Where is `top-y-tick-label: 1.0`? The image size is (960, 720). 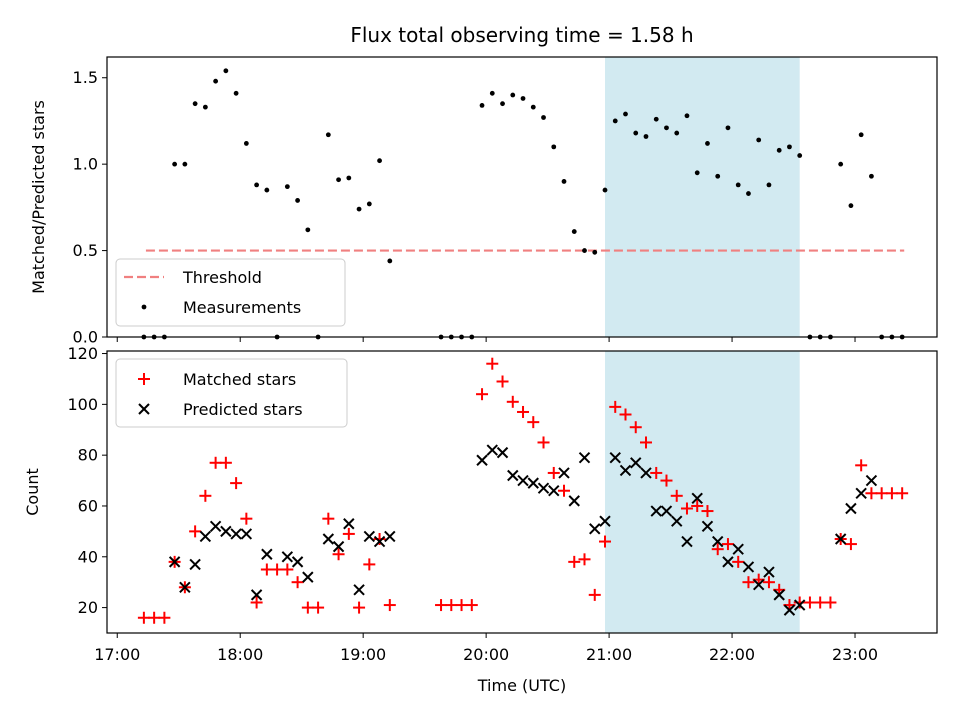 top-y-tick-label: 1.0 is located at coordinates (85, 164).